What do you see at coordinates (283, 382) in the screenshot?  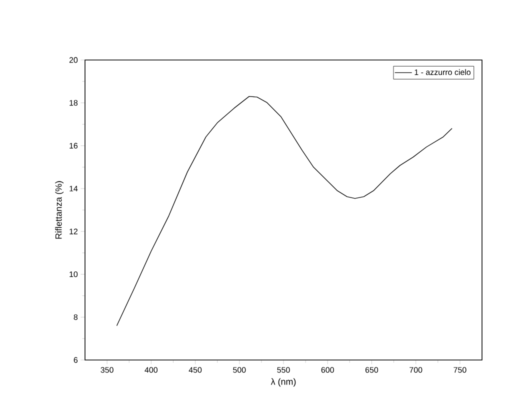 I see `x-axis-title: λ (nm)` at bounding box center [283, 382].